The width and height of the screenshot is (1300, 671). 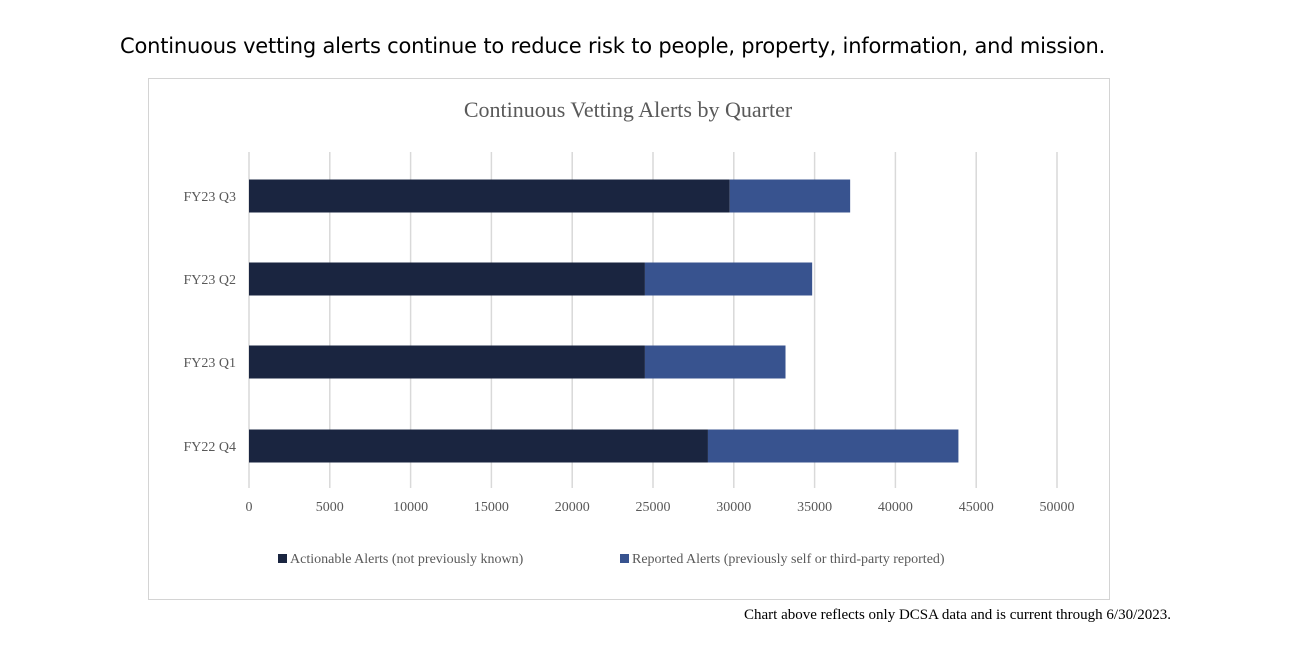 What do you see at coordinates (209, 363) in the screenshot?
I see `y-category-label: FY23 Q1` at bounding box center [209, 363].